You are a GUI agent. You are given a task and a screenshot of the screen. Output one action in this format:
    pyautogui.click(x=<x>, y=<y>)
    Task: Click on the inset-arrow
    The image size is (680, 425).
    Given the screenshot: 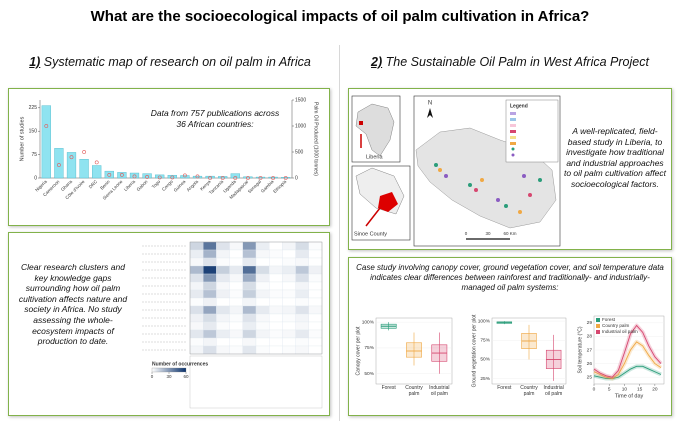 What is the action you would take?
    pyautogui.click(x=373, y=217)
    